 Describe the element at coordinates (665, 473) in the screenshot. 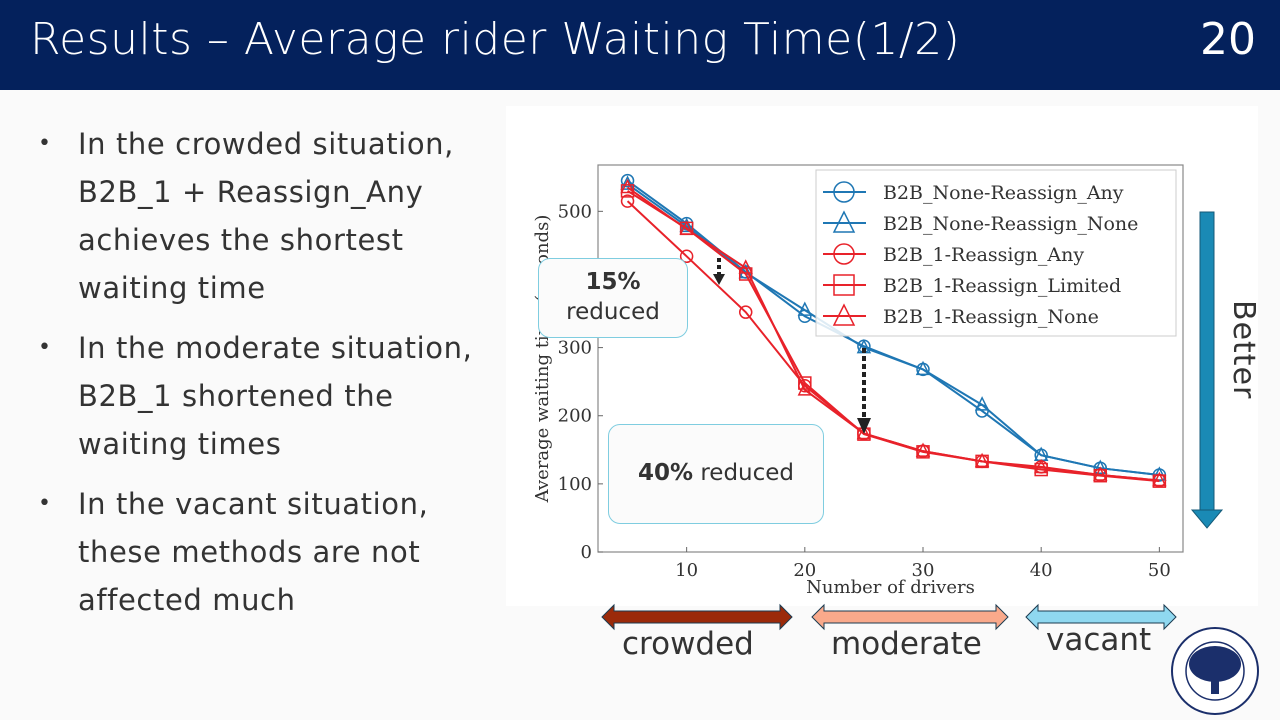

I see `callout-percent: 40%` at that location.